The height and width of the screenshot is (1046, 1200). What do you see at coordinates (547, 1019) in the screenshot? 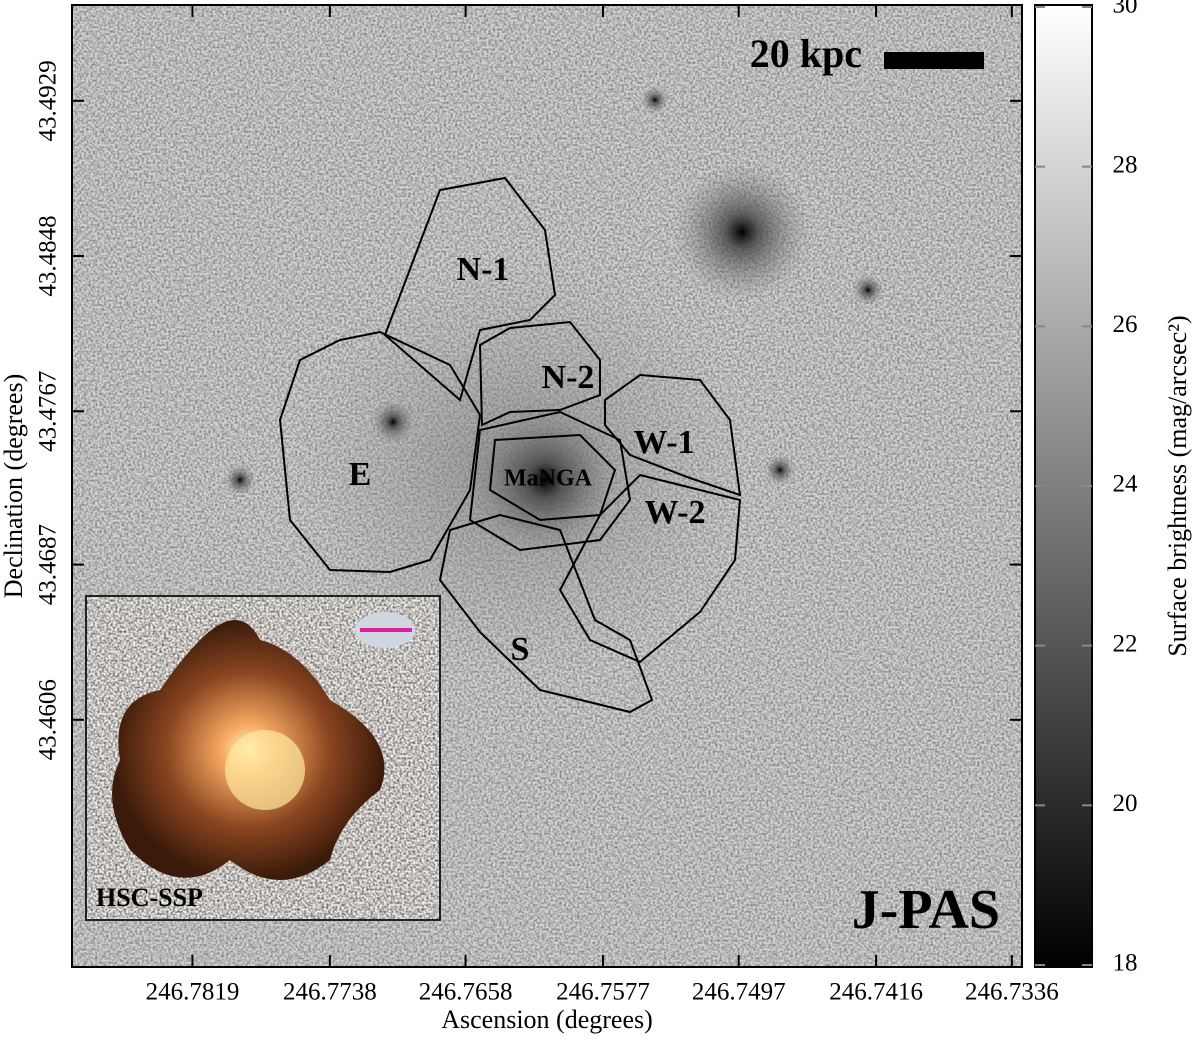
I see `x-axis-label: Ascension (degrees)` at bounding box center [547, 1019].